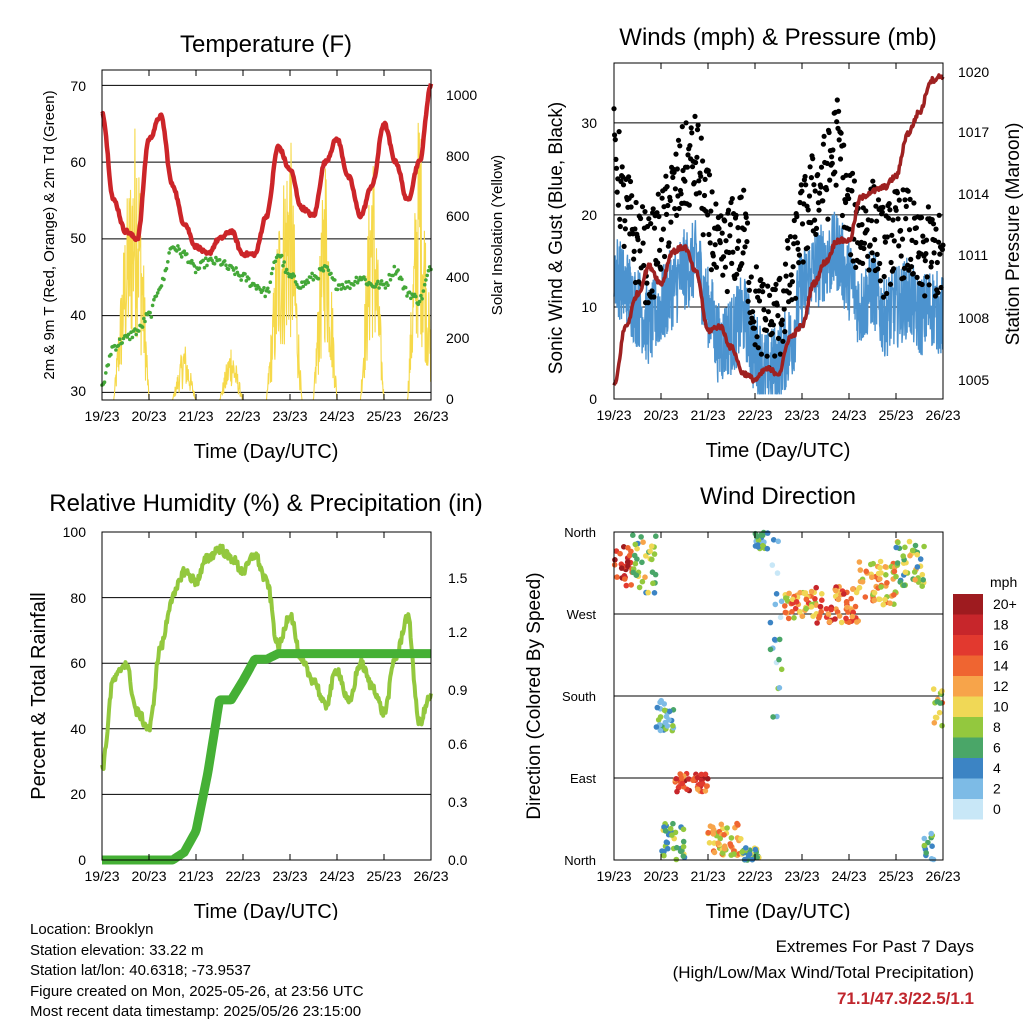  What do you see at coordinates (589, 307) in the screenshot?
I see `wind-y-tick: 10` at bounding box center [589, 307].